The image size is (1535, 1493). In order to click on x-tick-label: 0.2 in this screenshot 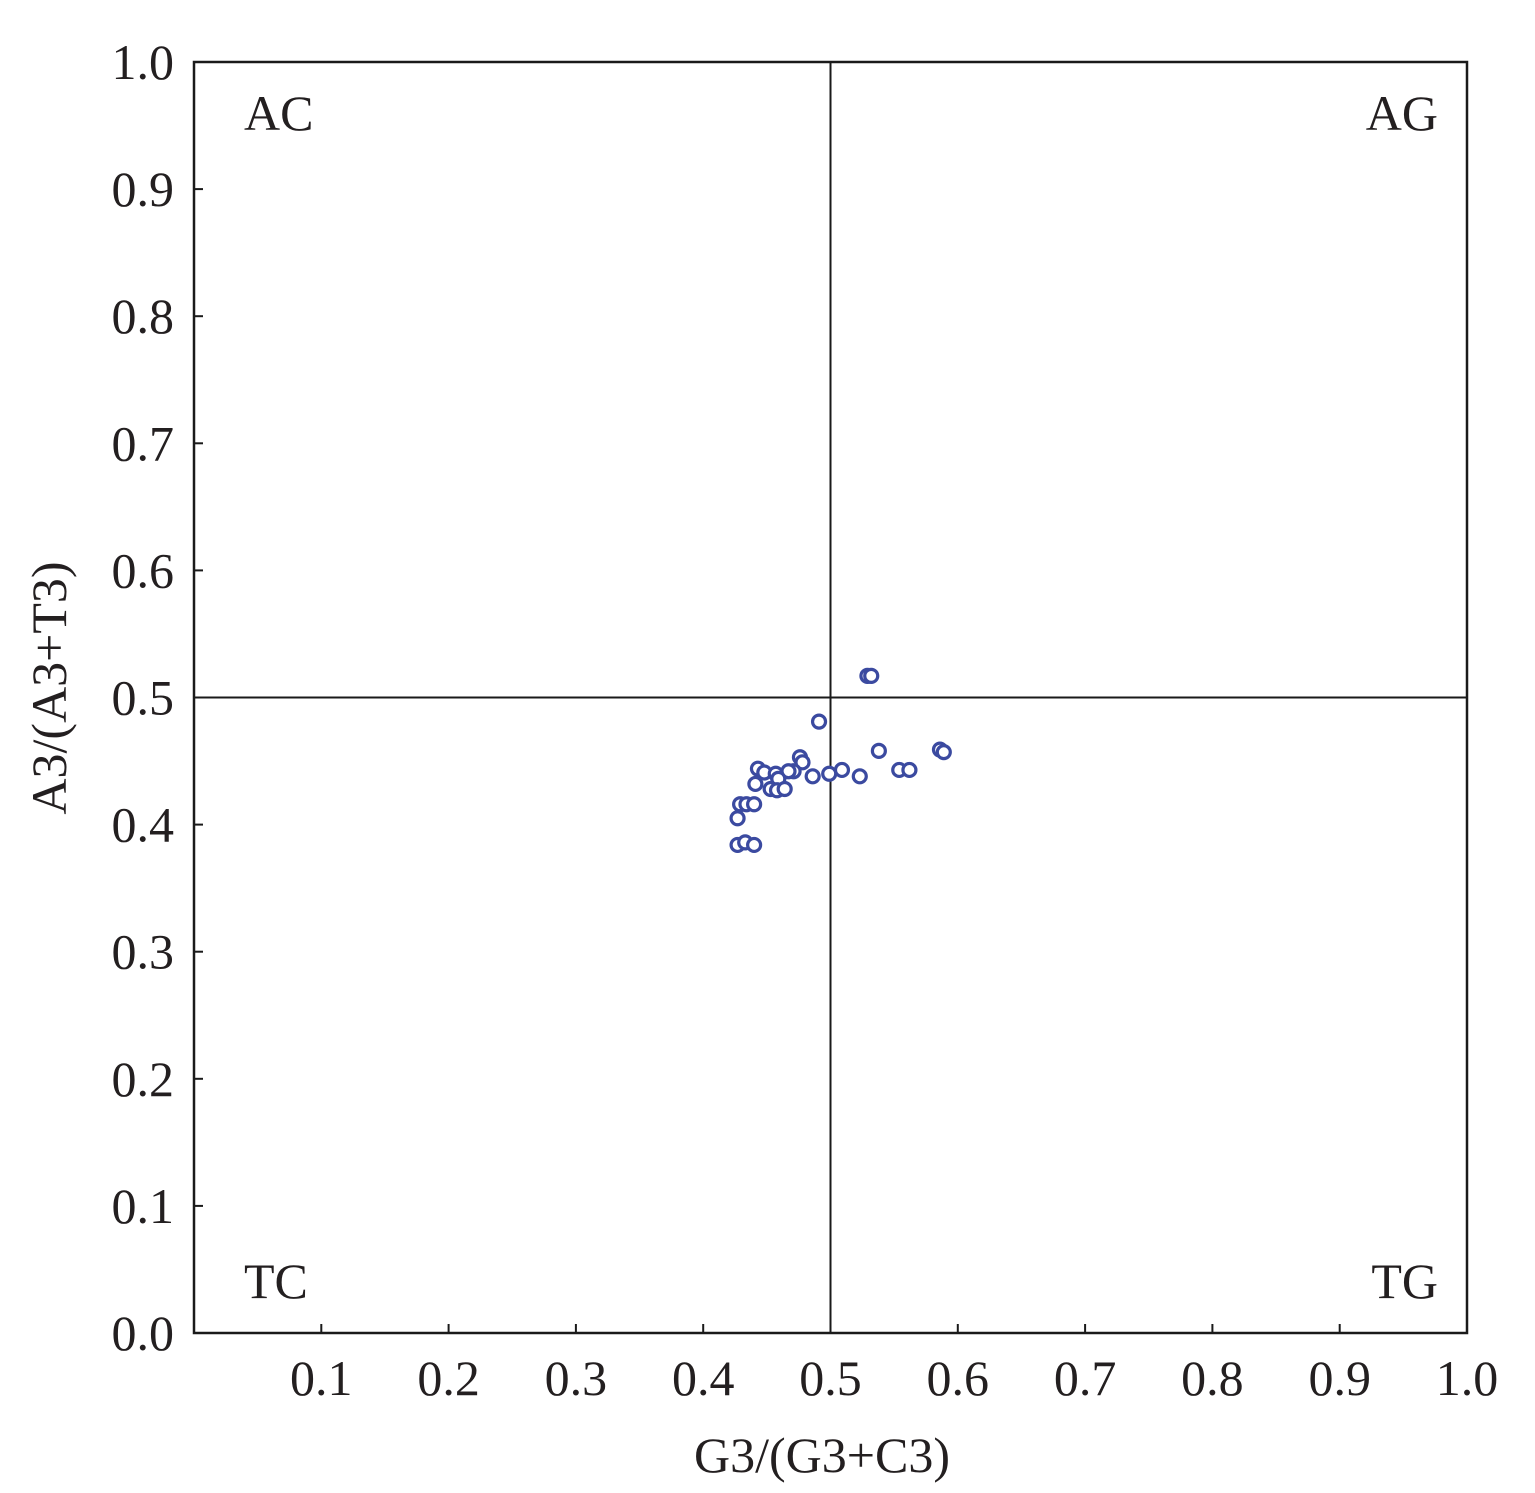, I will do `click(448, 1378)`.